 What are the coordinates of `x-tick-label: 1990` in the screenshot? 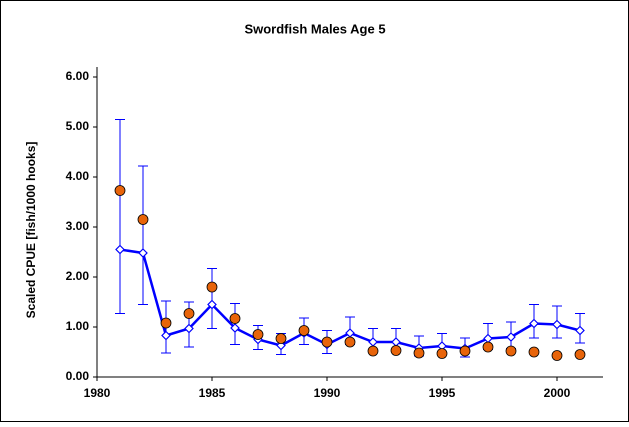 It's located at (327, 393).